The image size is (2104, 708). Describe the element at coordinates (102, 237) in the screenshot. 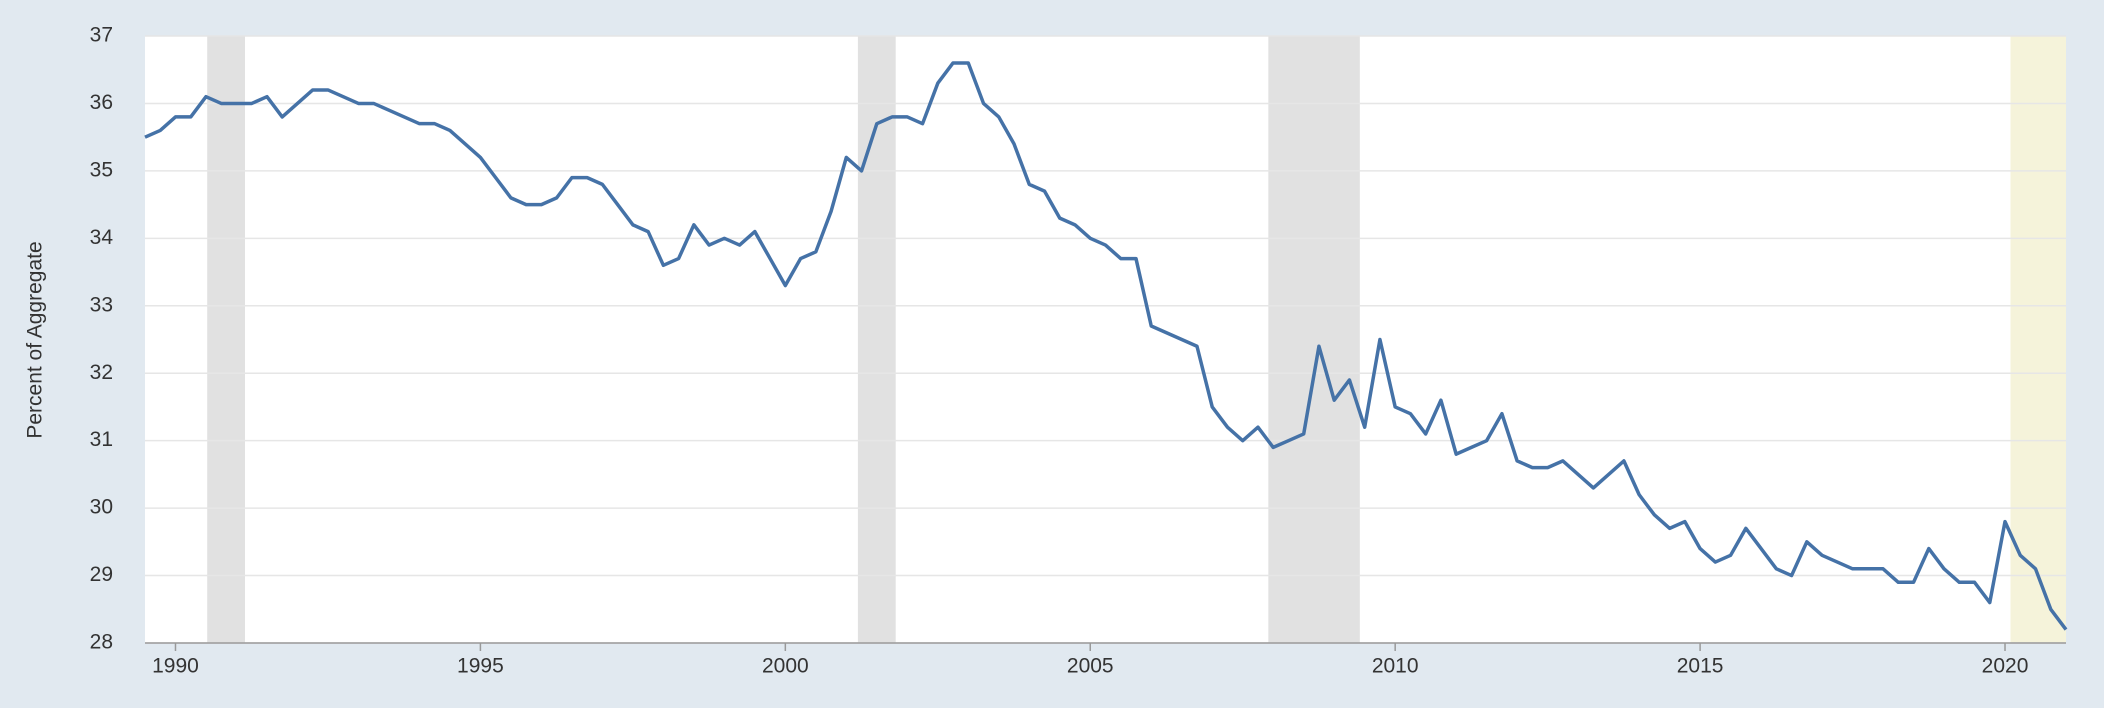

I see `y-tick-label: 34` at that location.